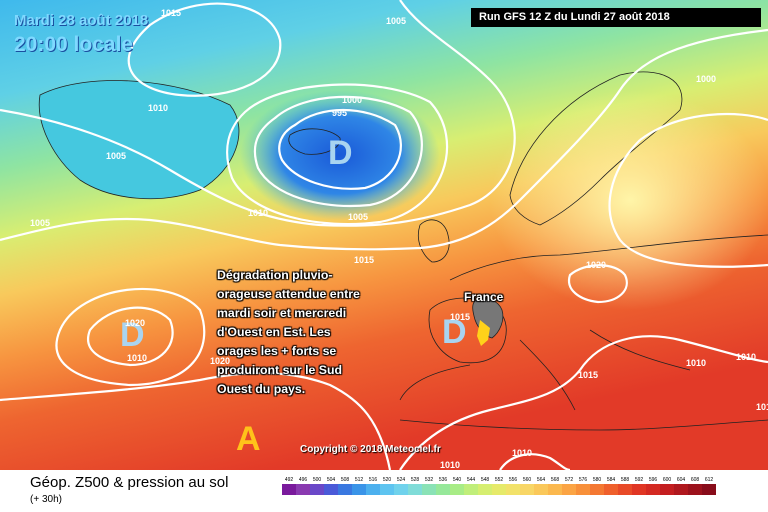 The width and height of the screenshot is (768, 512). Describe the element at coordinates (132, 335) in the screenshot. I see `low-pressure-center-atlantic: D` at that location.